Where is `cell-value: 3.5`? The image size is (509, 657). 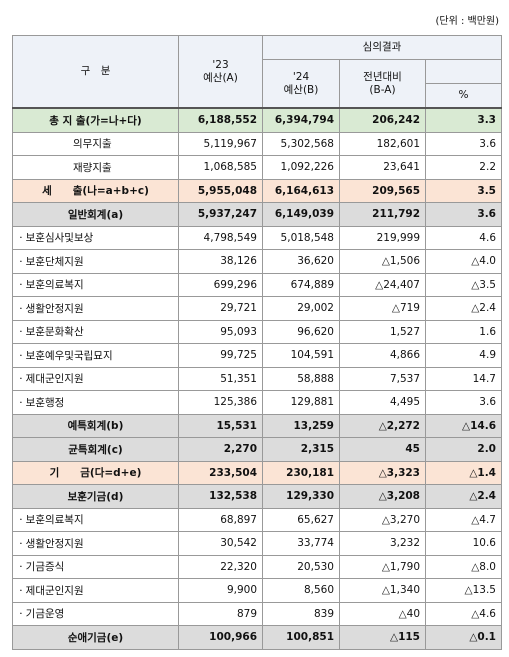 cell-value: 3.5 is located at coordinates (463, 190).